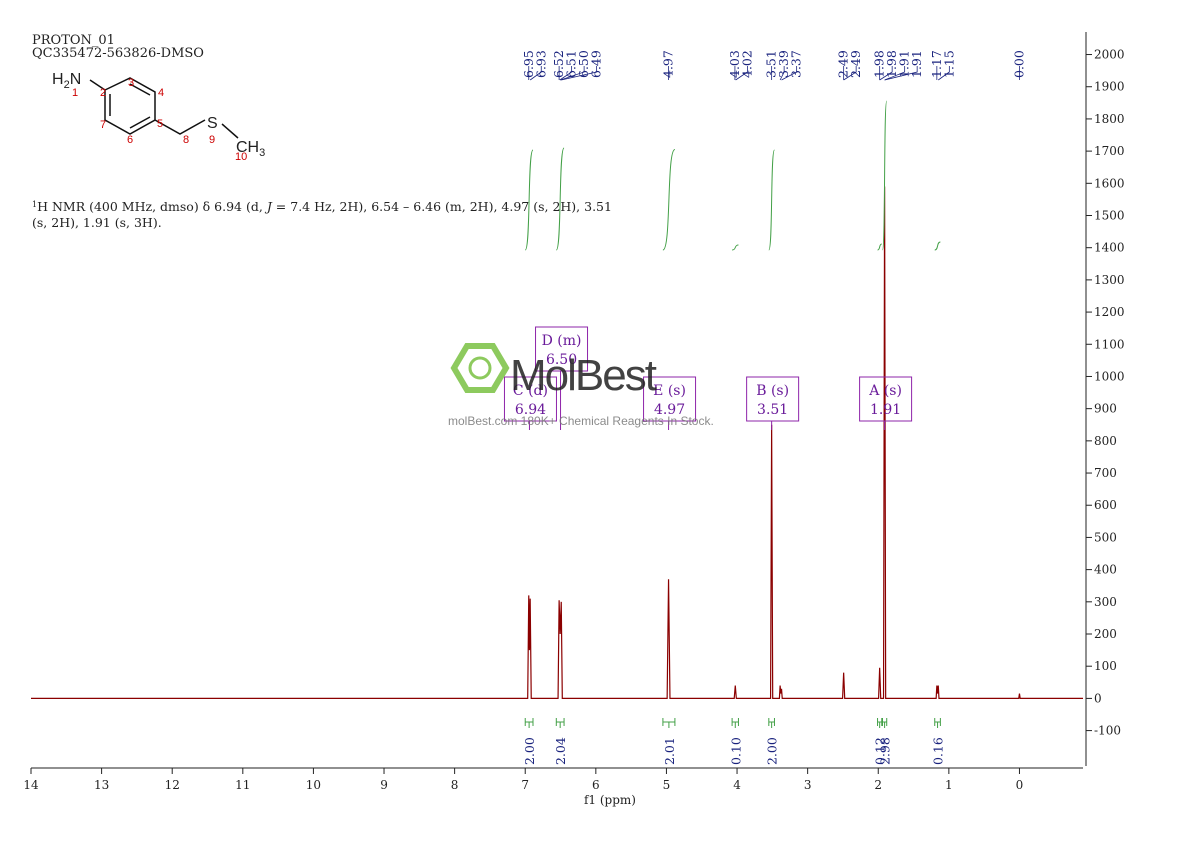  I want to click on atom-number: 2, so click(103, 93).